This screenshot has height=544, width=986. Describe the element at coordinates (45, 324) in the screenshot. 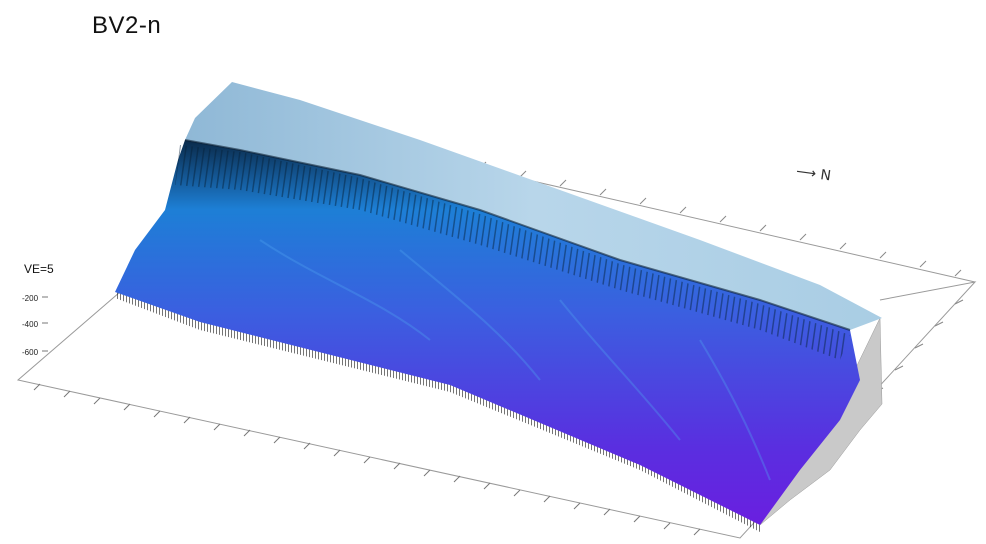

I see `depth-axis` at that location.